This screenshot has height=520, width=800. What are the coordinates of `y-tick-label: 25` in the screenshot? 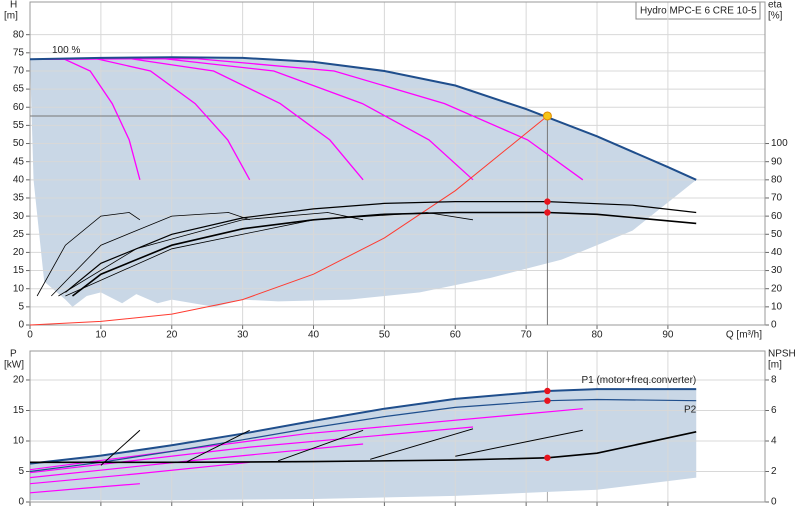 It's located at (19, 234).